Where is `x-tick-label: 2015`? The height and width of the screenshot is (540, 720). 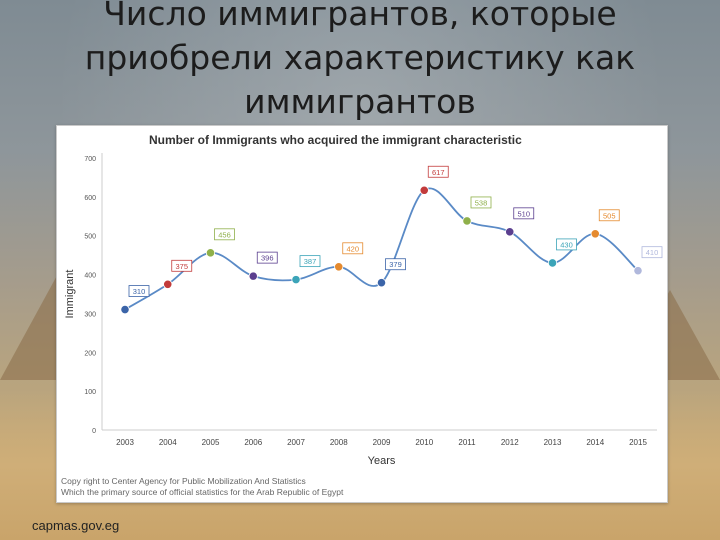 x-tick-label: 2015 is located at coordinates (638, 442).